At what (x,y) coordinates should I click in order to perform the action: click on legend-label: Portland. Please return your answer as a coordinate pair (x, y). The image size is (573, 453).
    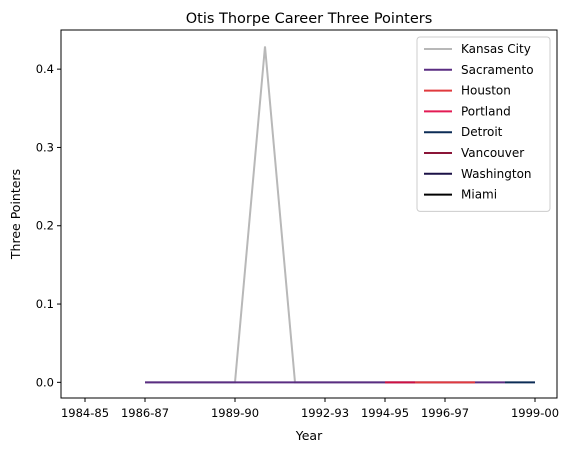
    Looking at the image, I should click on (486, 111).